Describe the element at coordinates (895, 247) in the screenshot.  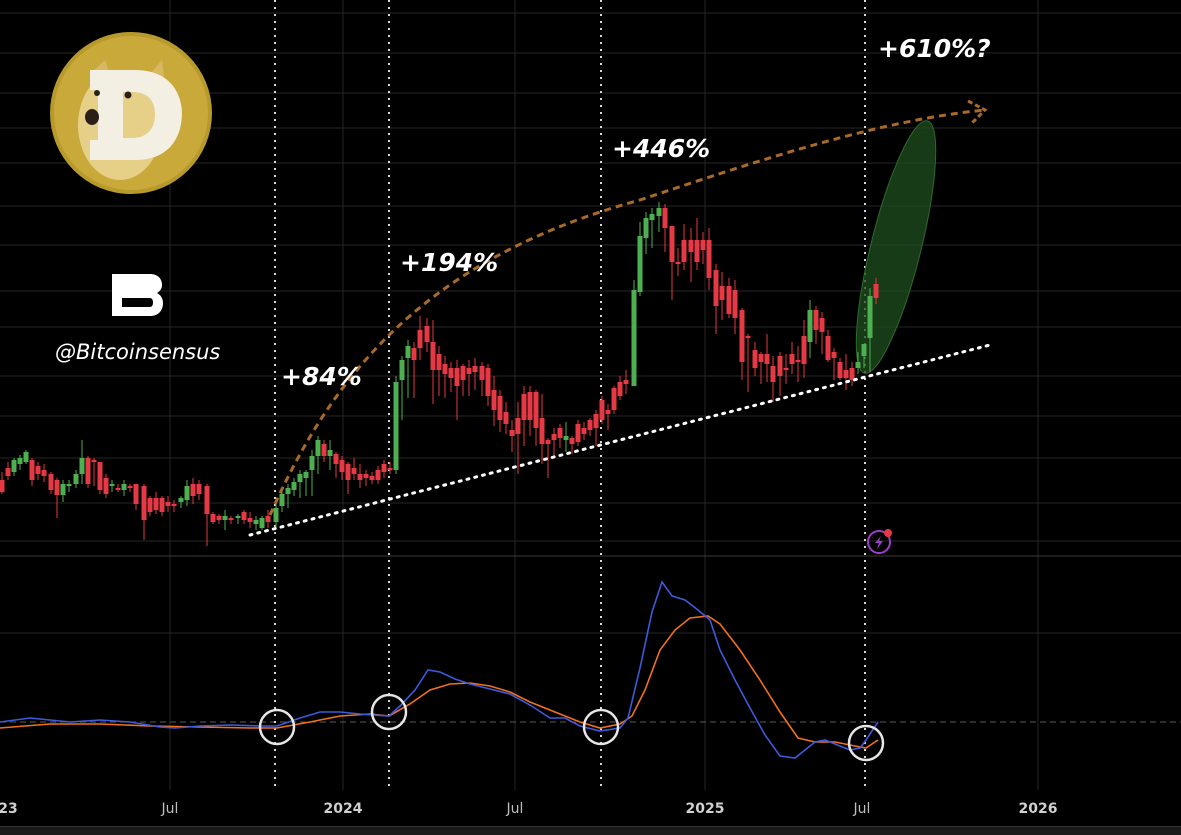
I see `projection-ellipse` at that location.